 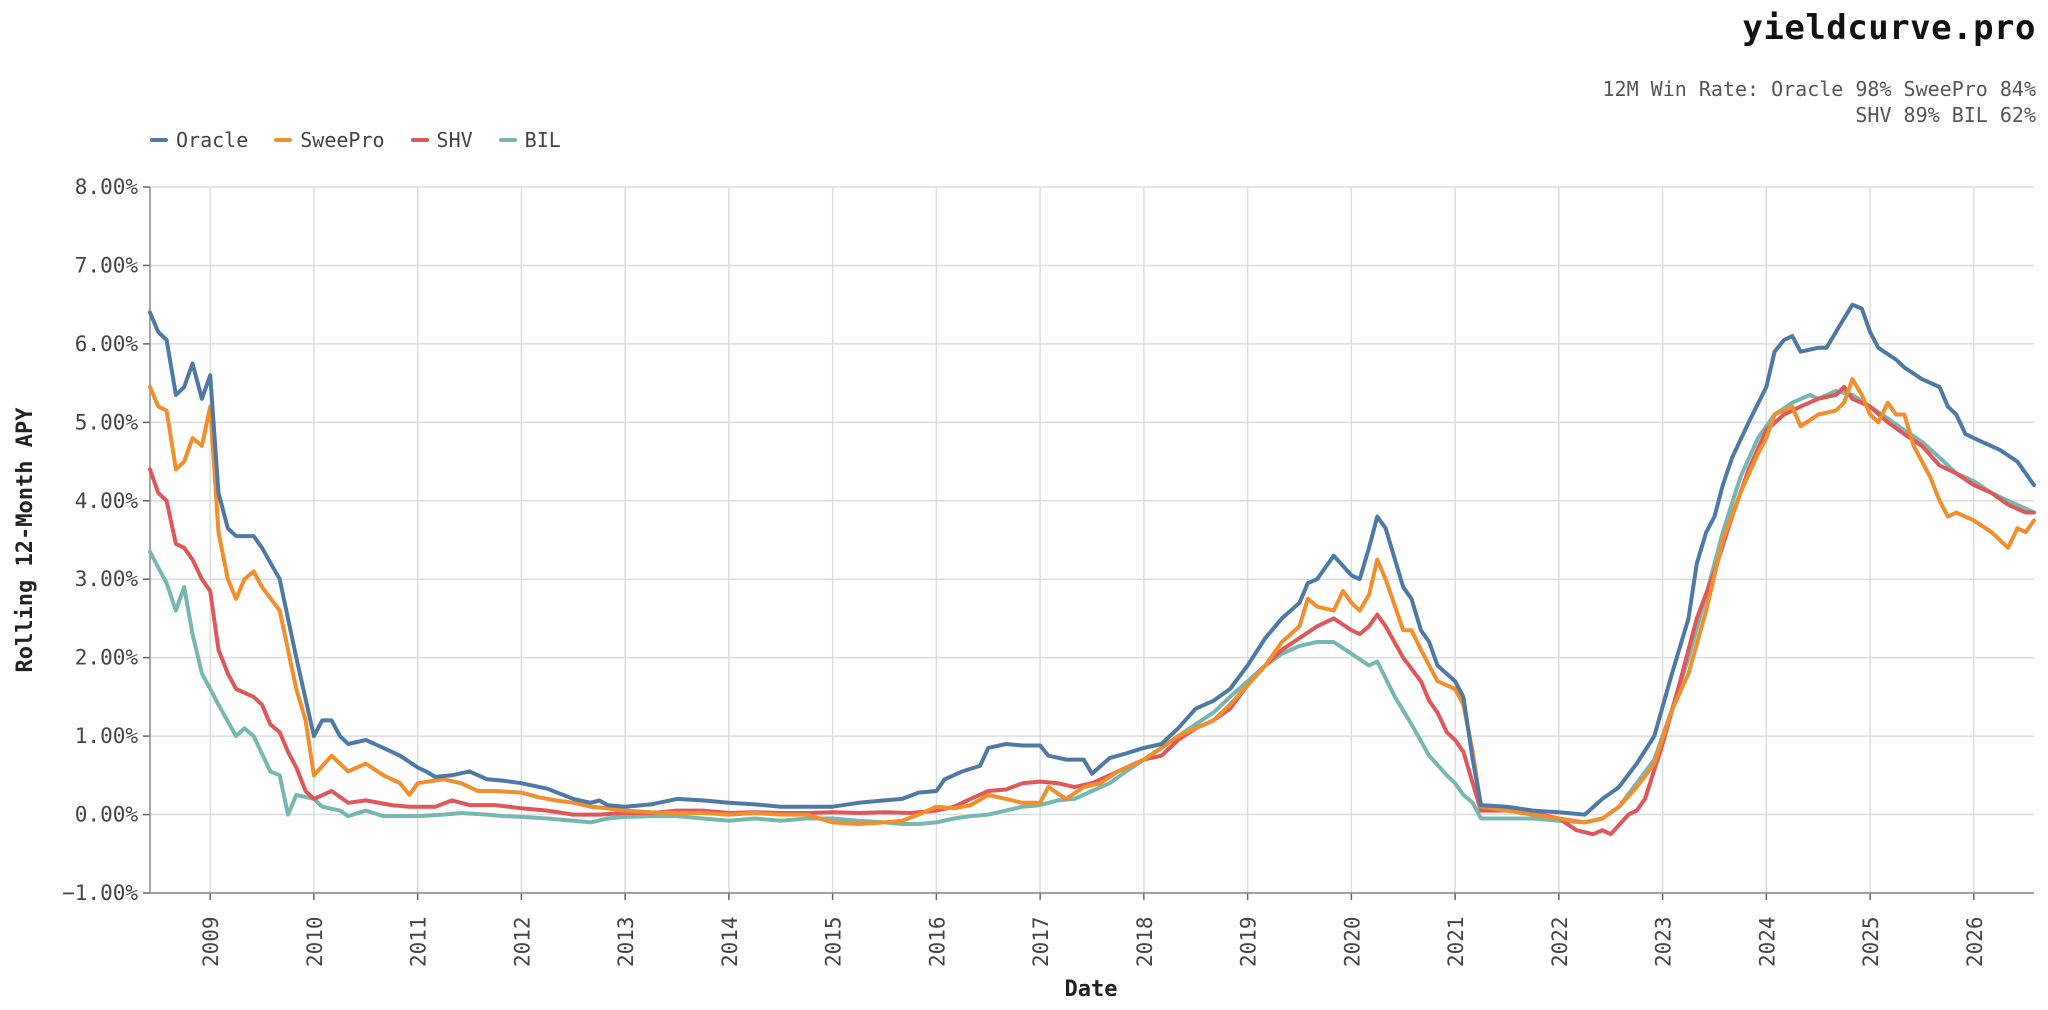 What do you see at coordinates (107, 579) in the screenshot?
I see `y-tick-label: 3.00%` at bounding box center [107, 579].